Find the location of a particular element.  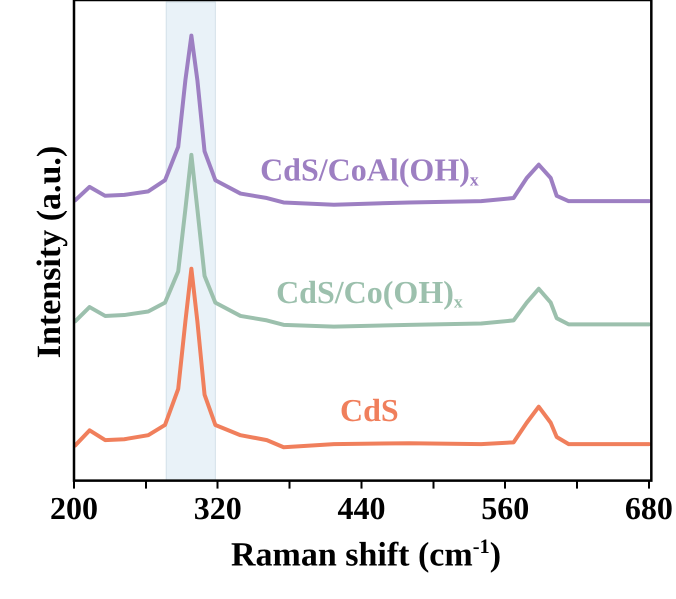

x-tick-label: 320 is located at coordinates (218, 508).